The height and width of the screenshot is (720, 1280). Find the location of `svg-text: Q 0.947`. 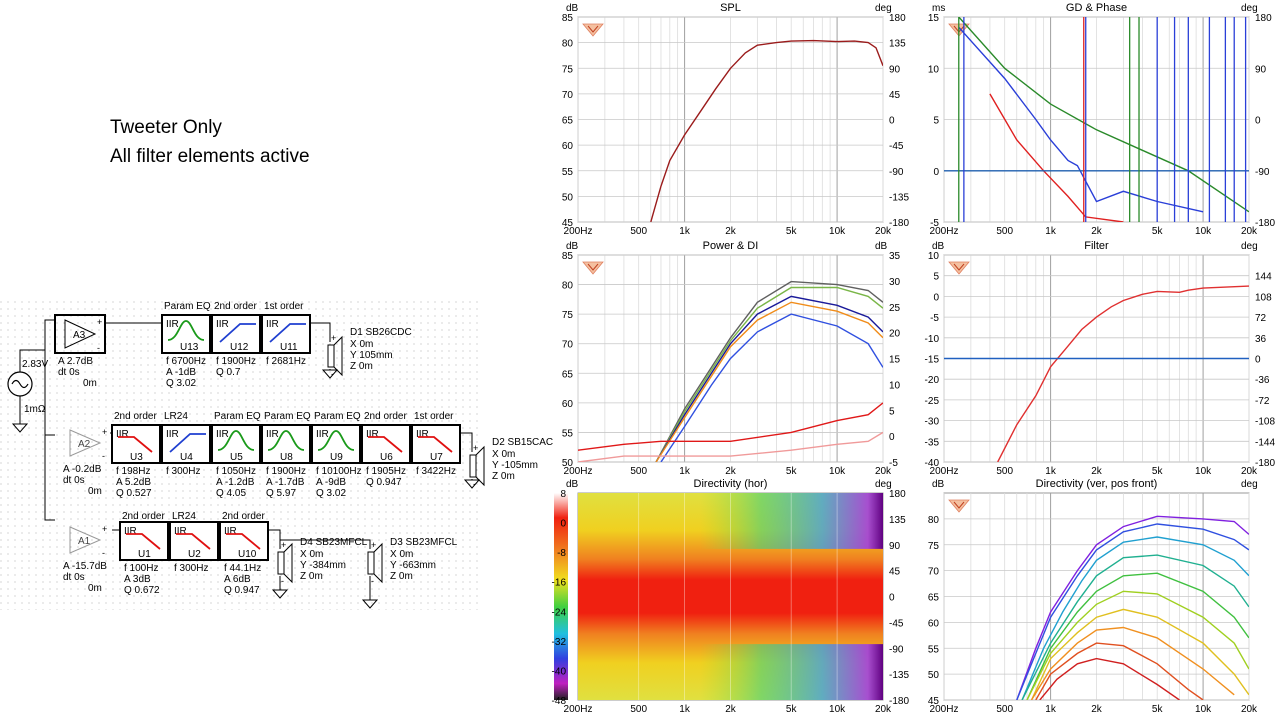

svg-text: Q 0.947 is located at coordinates (242, 590).